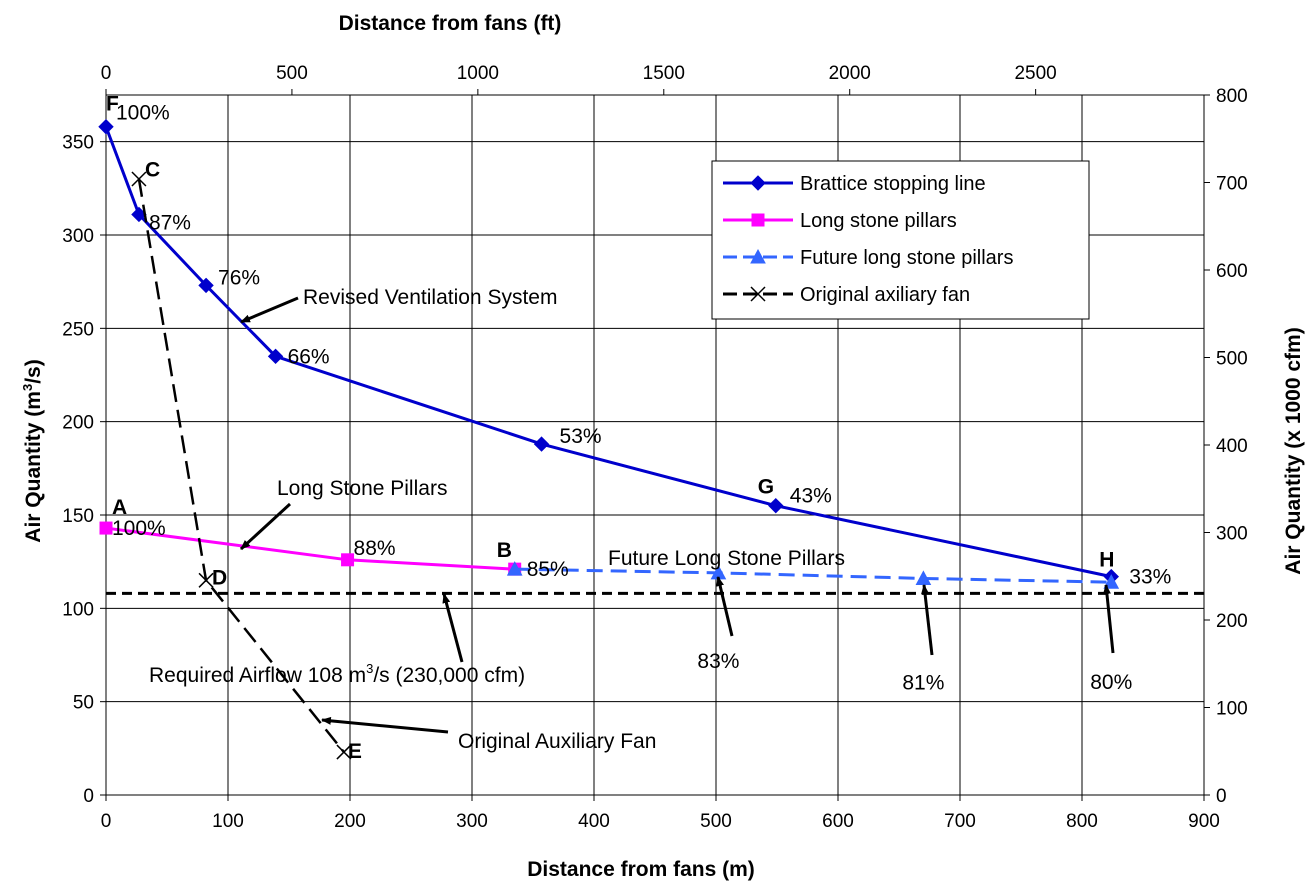 The height and width of the screenshot is (888, 1307). What do you see at coordinates (269, 310) in the screenshot?
I see `arrow-revised` at bounding box center [269, 310].